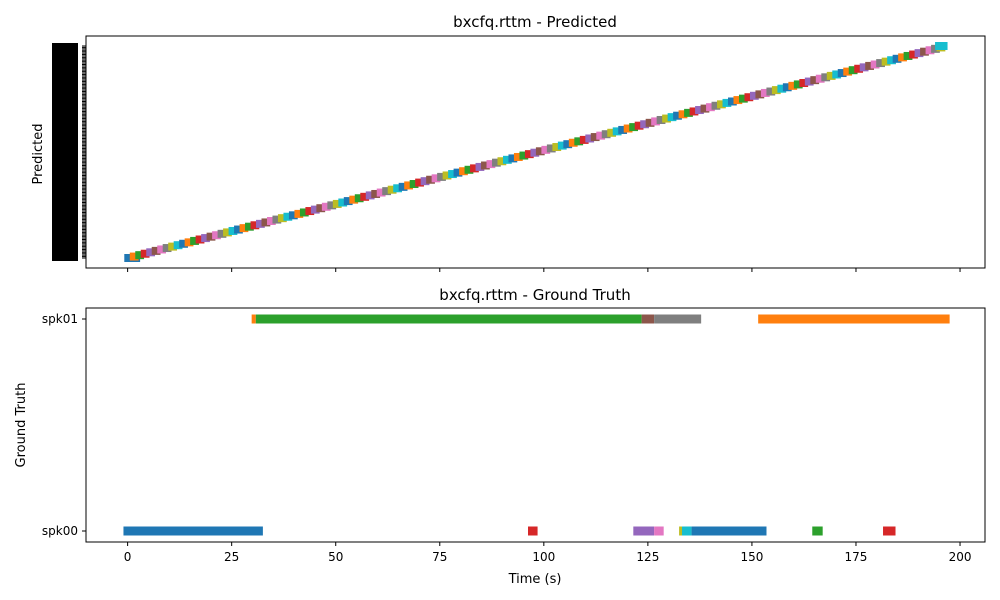  What do you see at coordinates (647, 557) in the screenshot?
I see `ground-truth-xtick-label: 125` at bounding box center [647, 557].